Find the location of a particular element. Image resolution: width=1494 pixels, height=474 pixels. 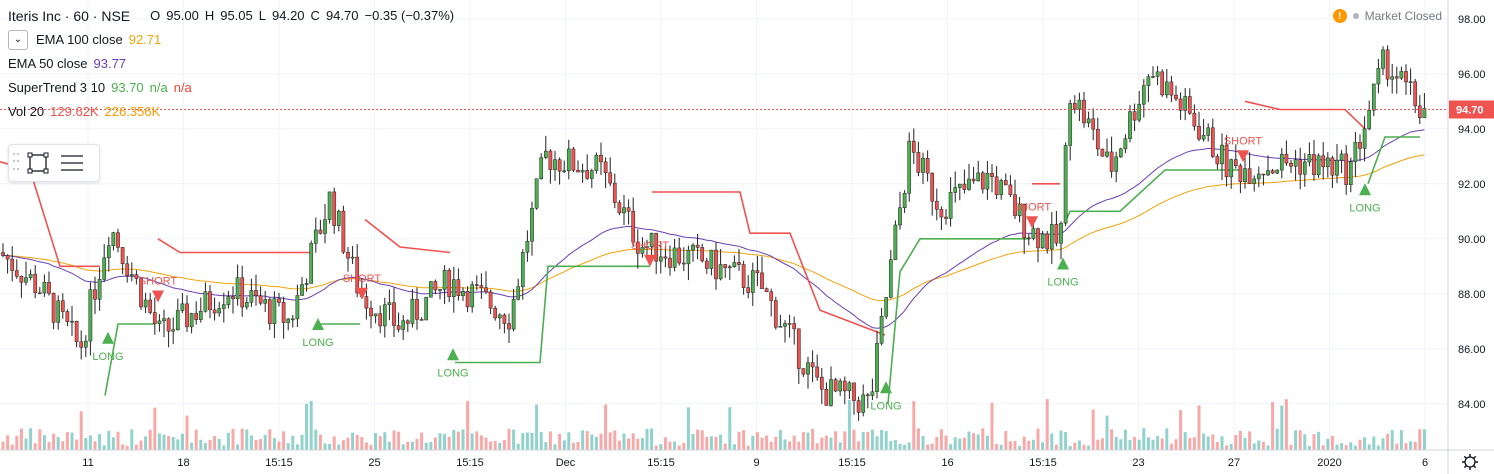

symbol-title: Iteris Inc · 60 · NSE is located at coordinates (69, 16).